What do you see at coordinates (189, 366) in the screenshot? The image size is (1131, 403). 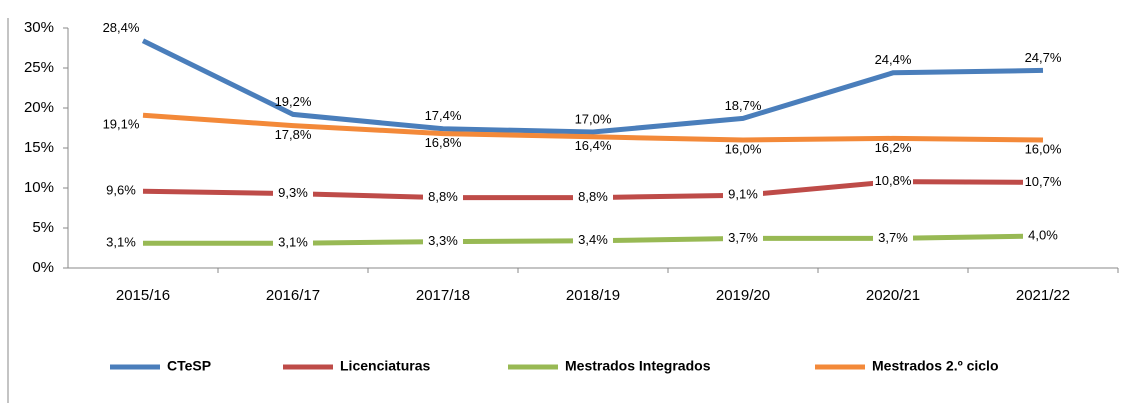 I see `legend-label: CTeSP` at bounding box center [189, 366].